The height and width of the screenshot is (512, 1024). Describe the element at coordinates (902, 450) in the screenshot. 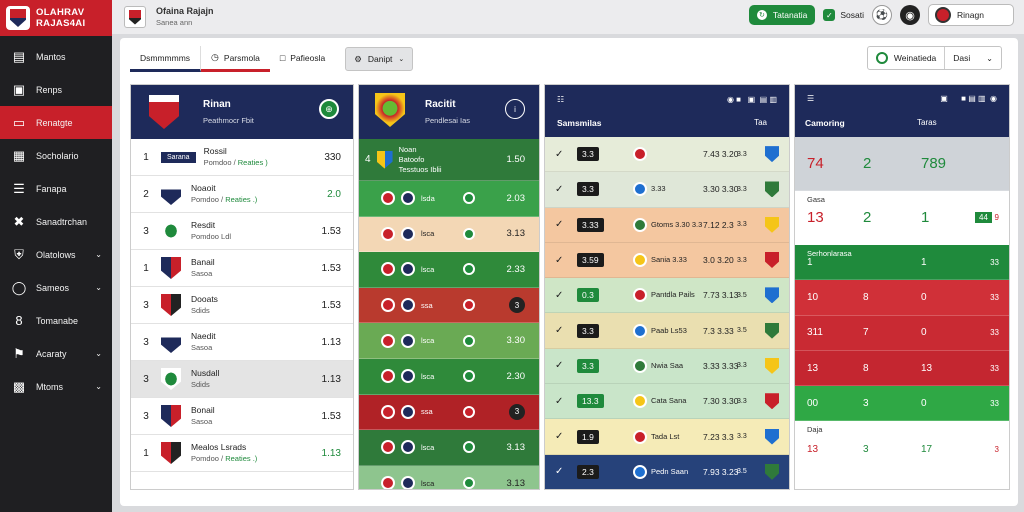

I see `score-row: Daja 13 3 17 3` at that location.